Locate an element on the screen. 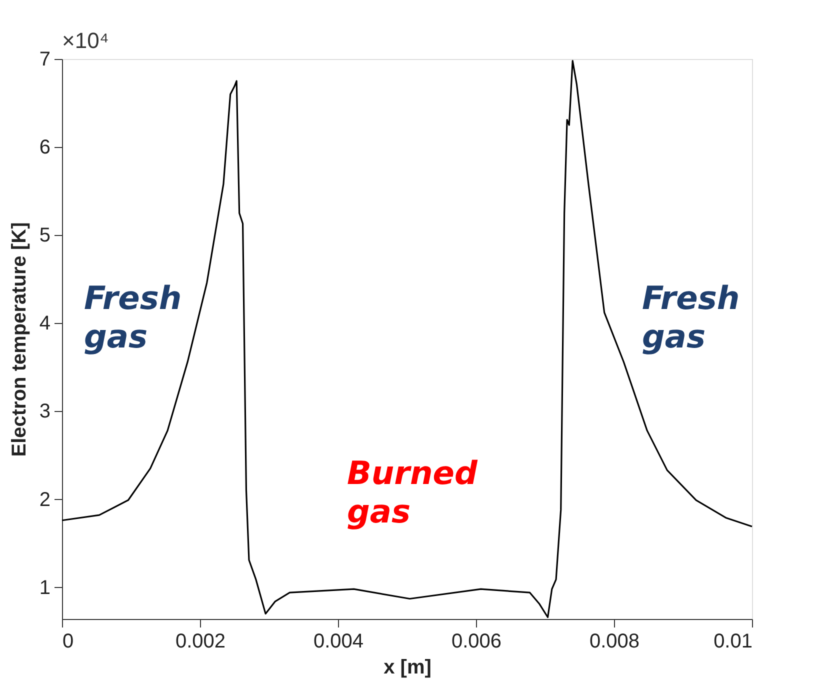  y-tick-label: 5 is located at coordinates (44, 235).